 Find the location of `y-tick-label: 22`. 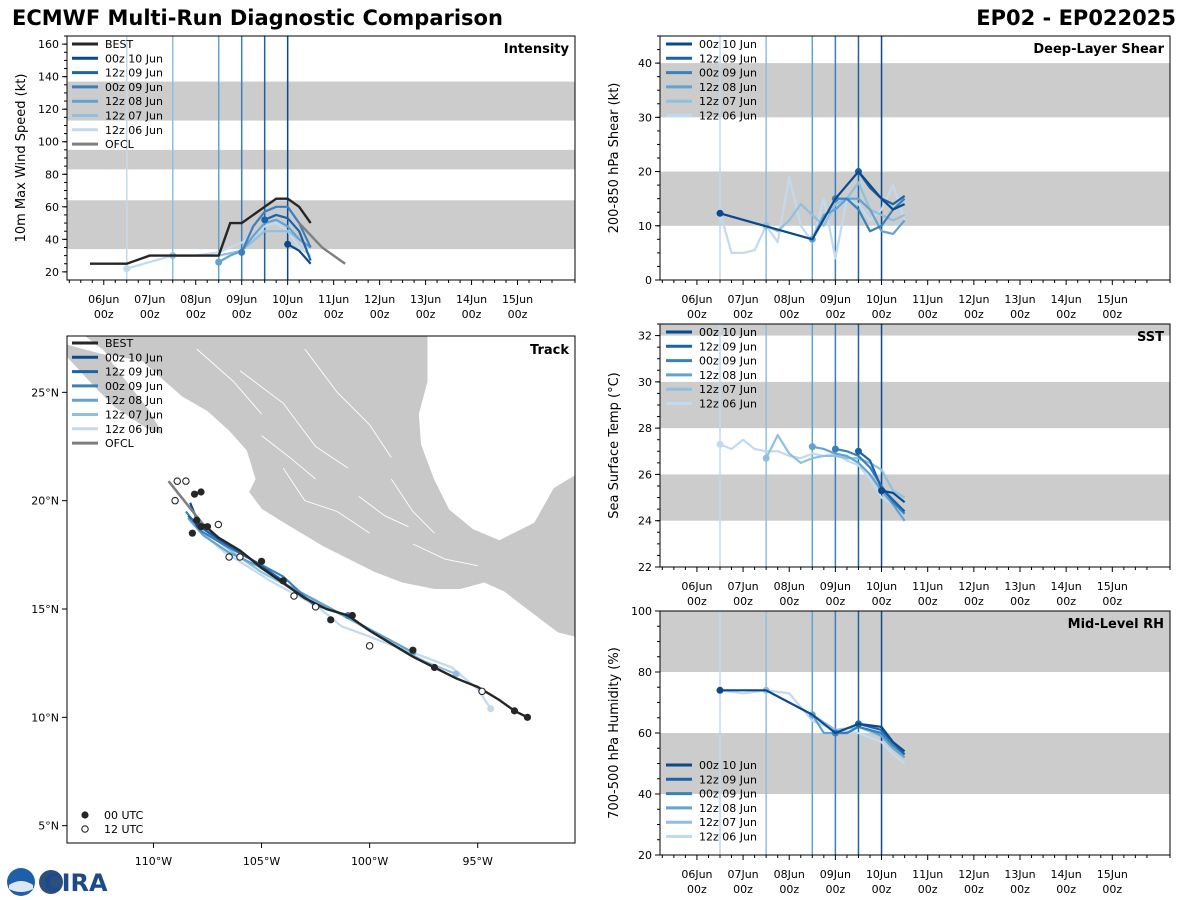

y-tick-label: 22 is located at coordinates (645, 567).